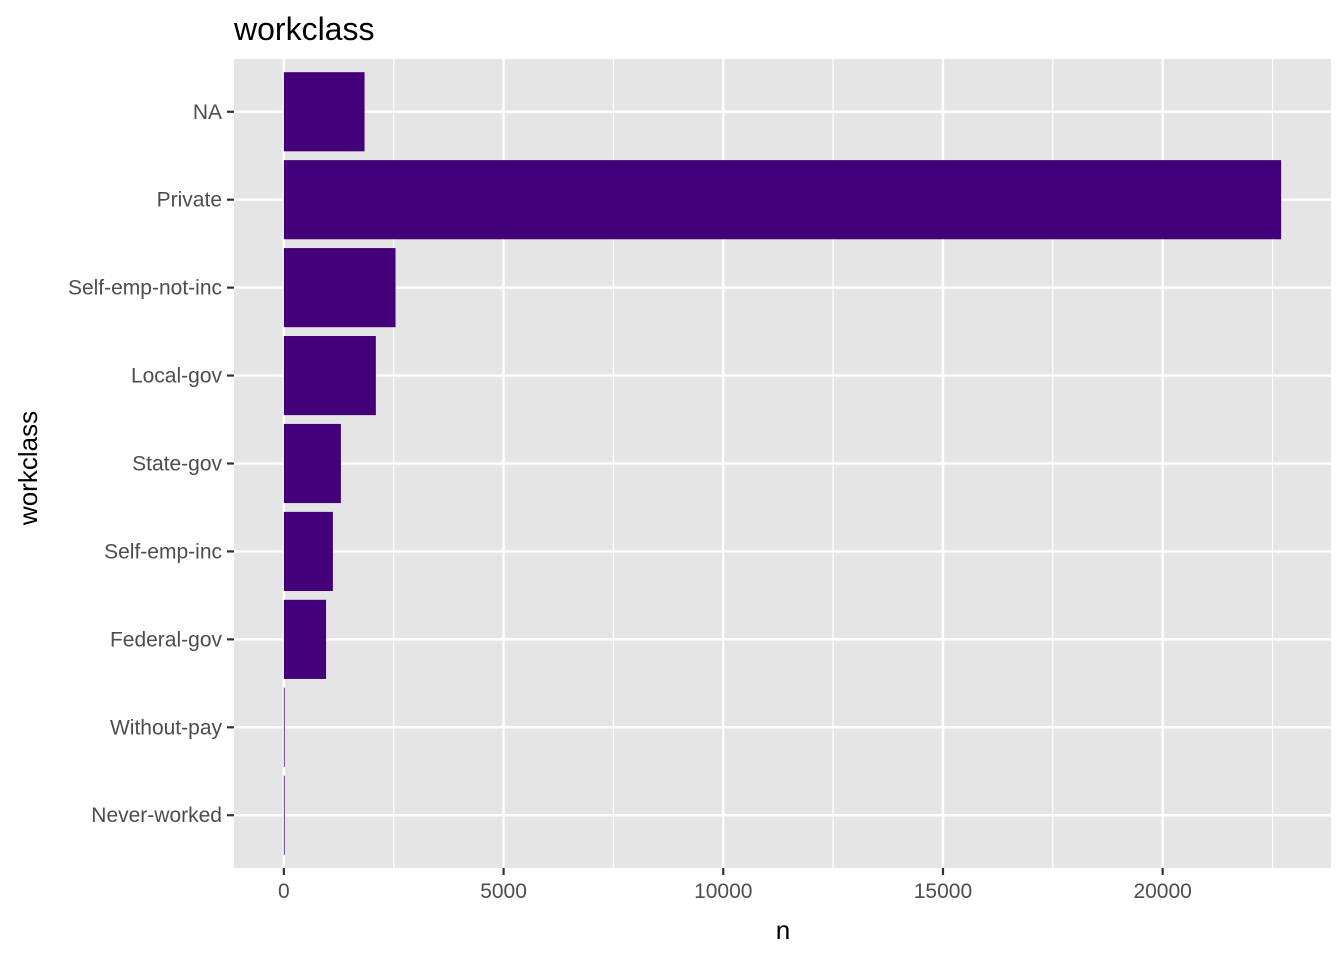 The image size is (1344, 960). What do you see at coordinates (943, 891) in the screenshot?
I see `x-tick-label: 15000` at bounding box center [943, 891].